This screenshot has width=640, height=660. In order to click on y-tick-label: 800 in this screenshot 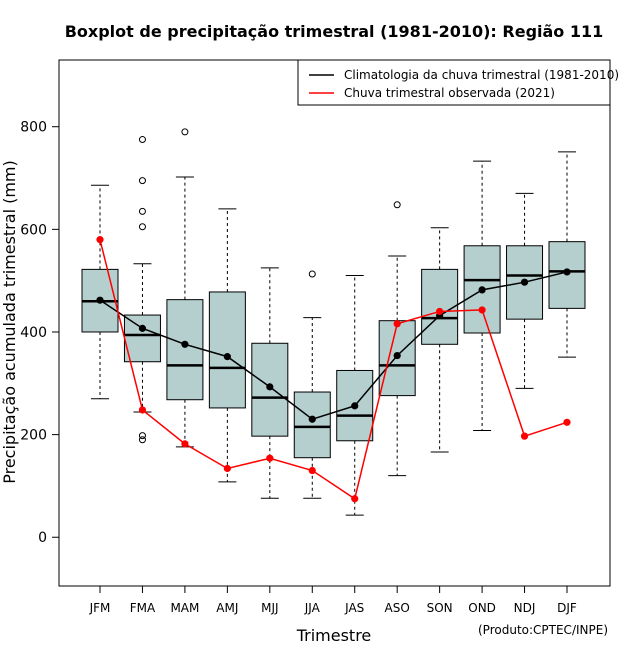, I will do `click(33, 128)`.